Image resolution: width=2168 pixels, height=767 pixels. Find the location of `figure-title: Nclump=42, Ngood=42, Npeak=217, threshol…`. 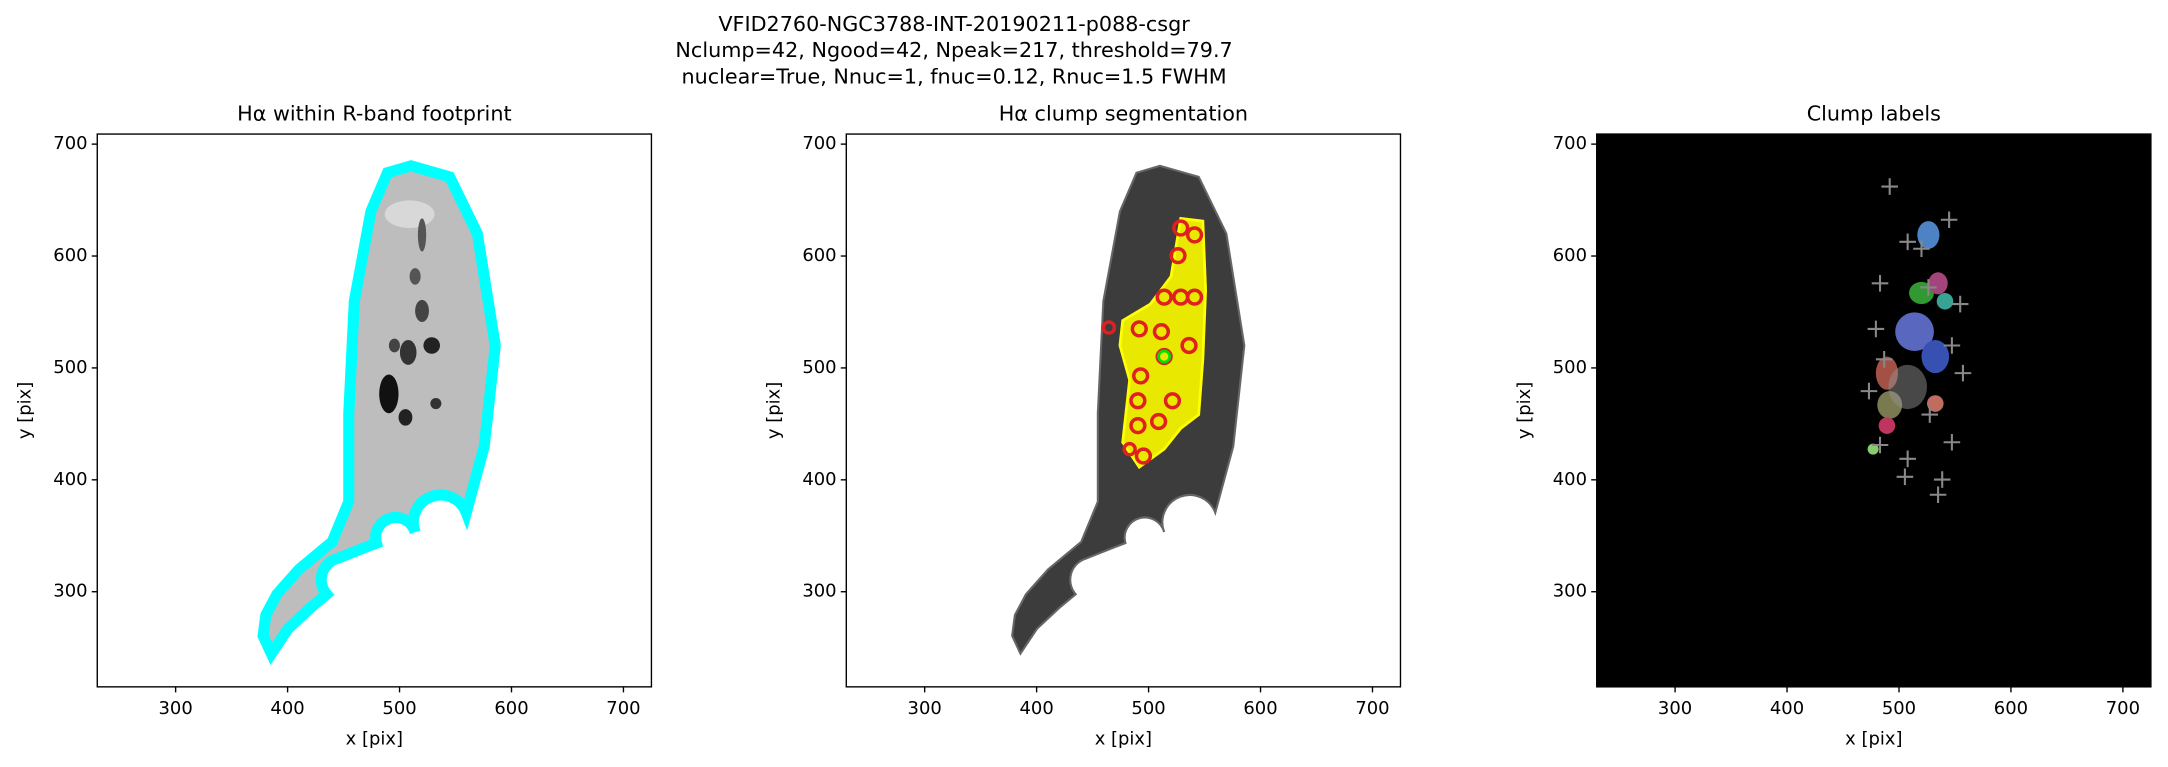

figure-title: Nclump=42, Ngood=42, Npeak=217, threshol… is located at coordinates (953, 50).